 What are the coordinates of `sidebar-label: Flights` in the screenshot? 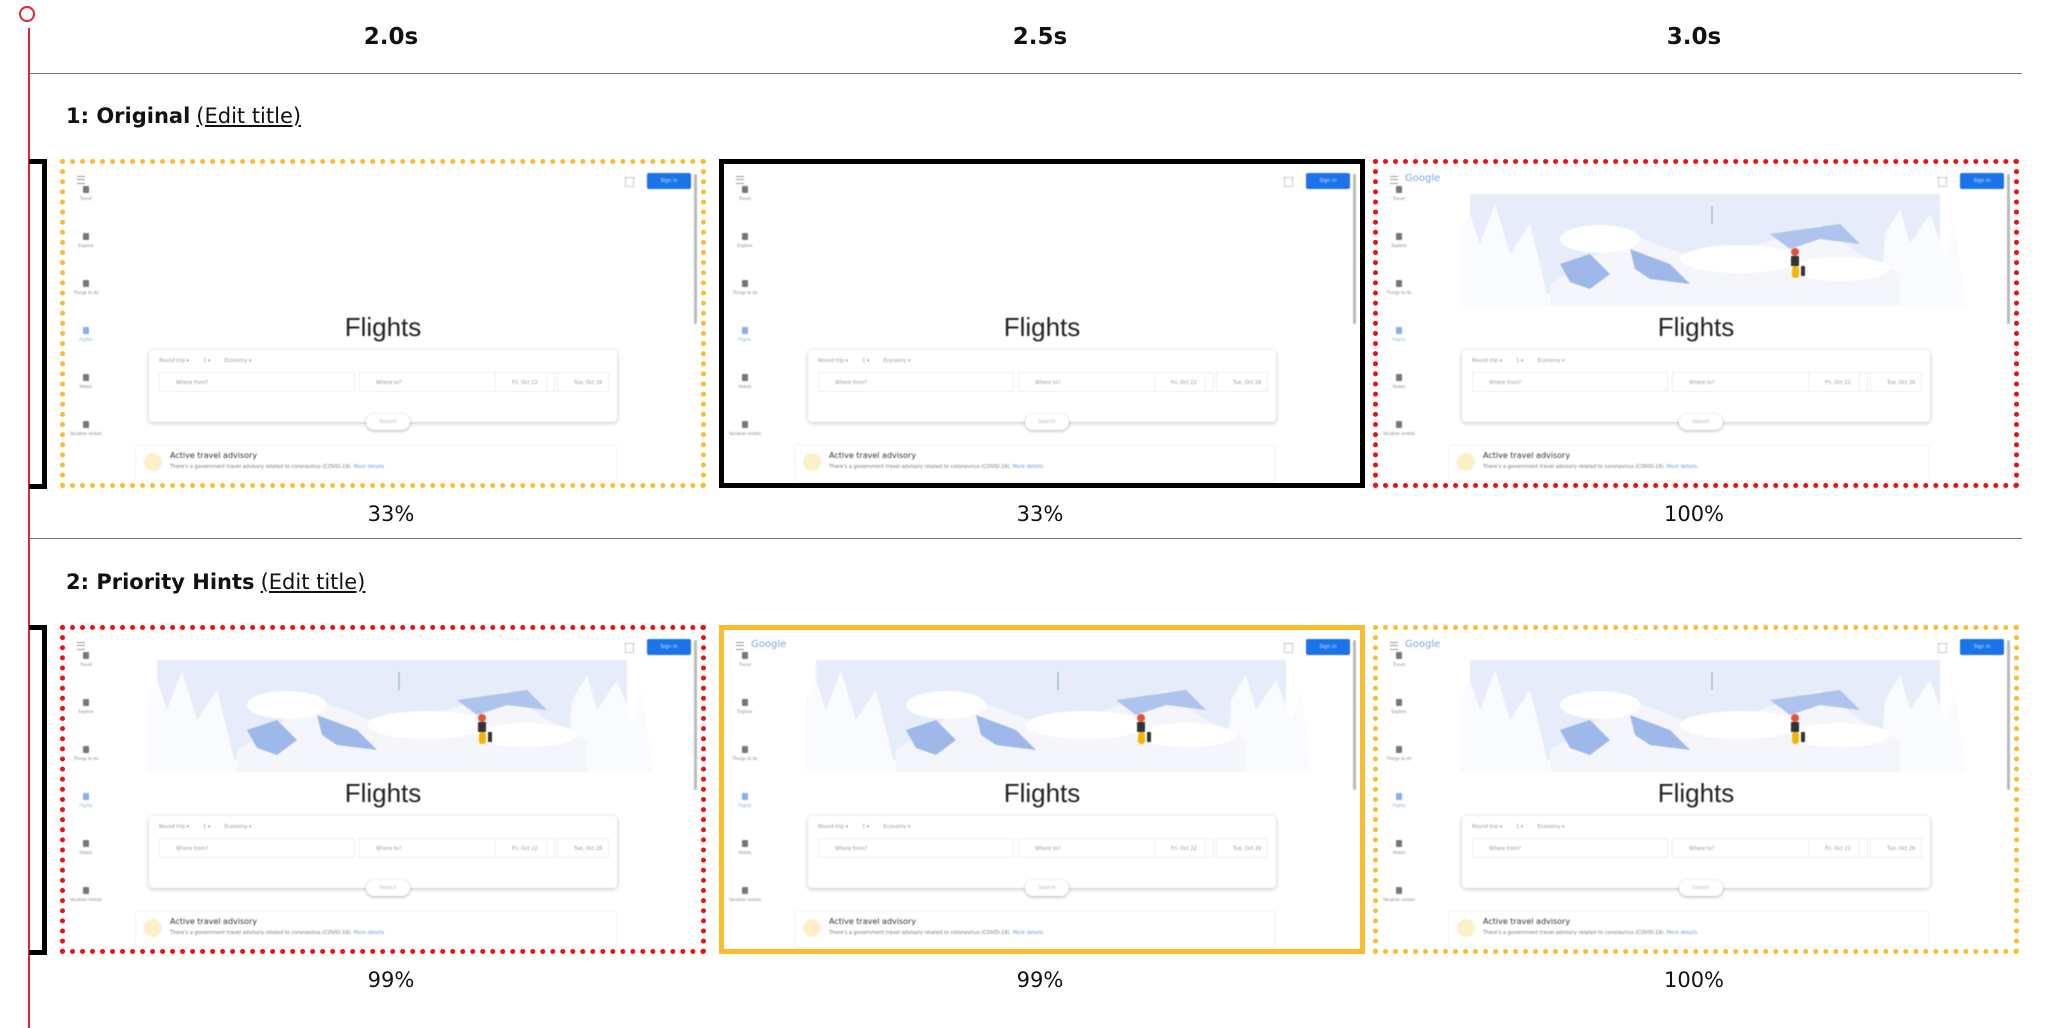 It's located at (1399, 805).